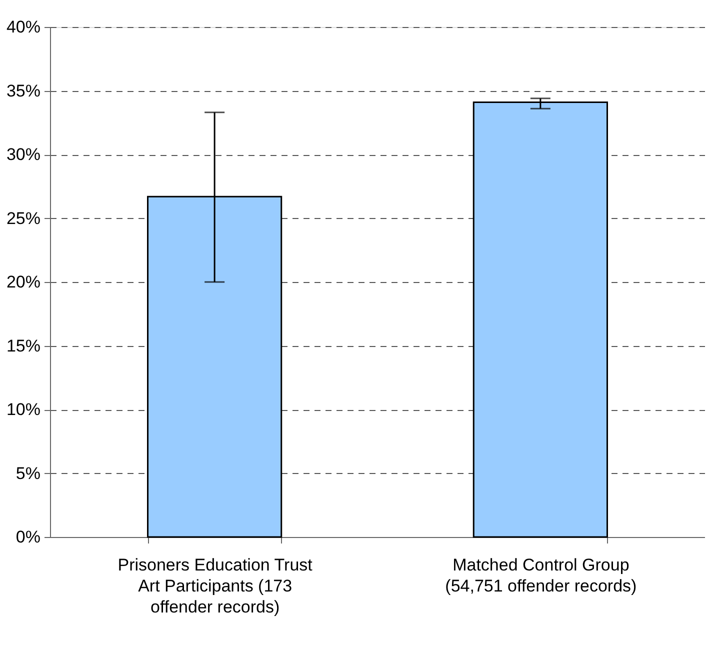 The image size is (719, 651). What do you see at coordinates (215, 586) in the screenshot?
I see `x-tick-label: Prisoners Education Trust Art Participants (173 offender records)` at bounding box center [215, 586].